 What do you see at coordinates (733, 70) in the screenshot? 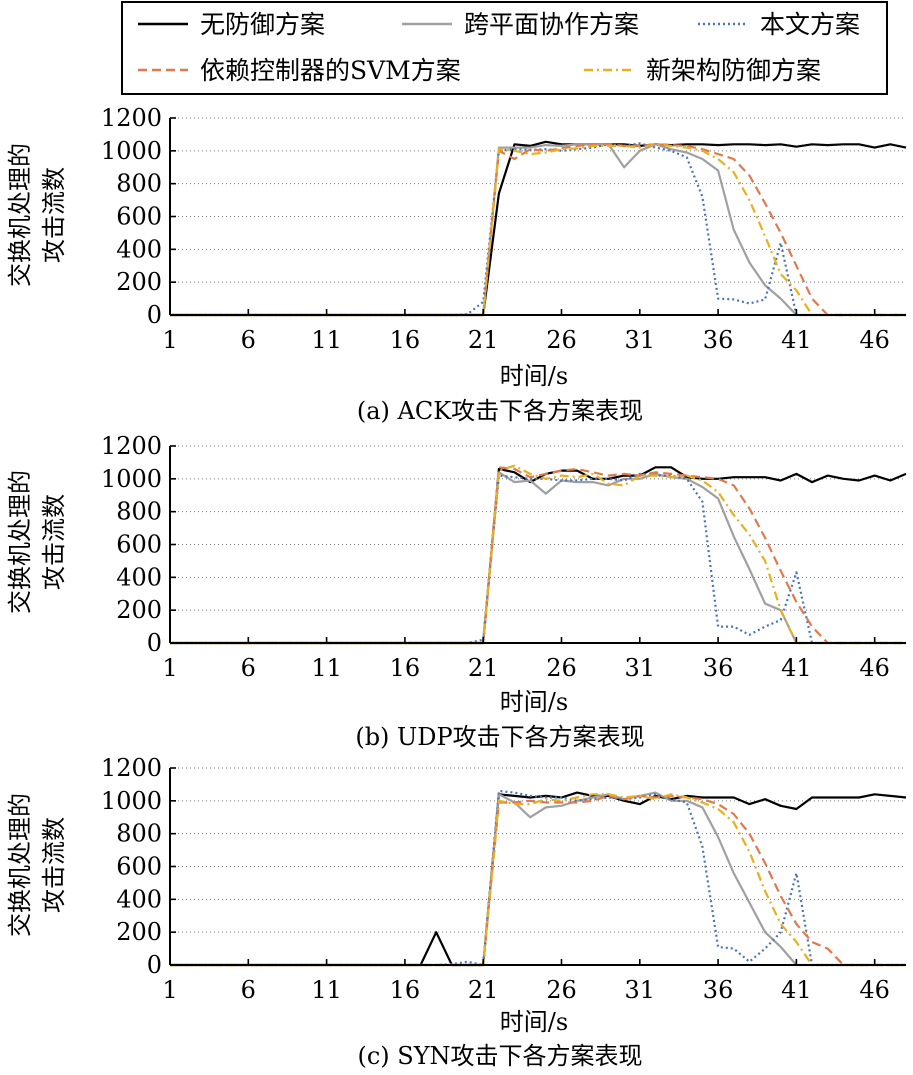
I see `legend-label: 新架构防御方案` at bounding box center [733, 70].